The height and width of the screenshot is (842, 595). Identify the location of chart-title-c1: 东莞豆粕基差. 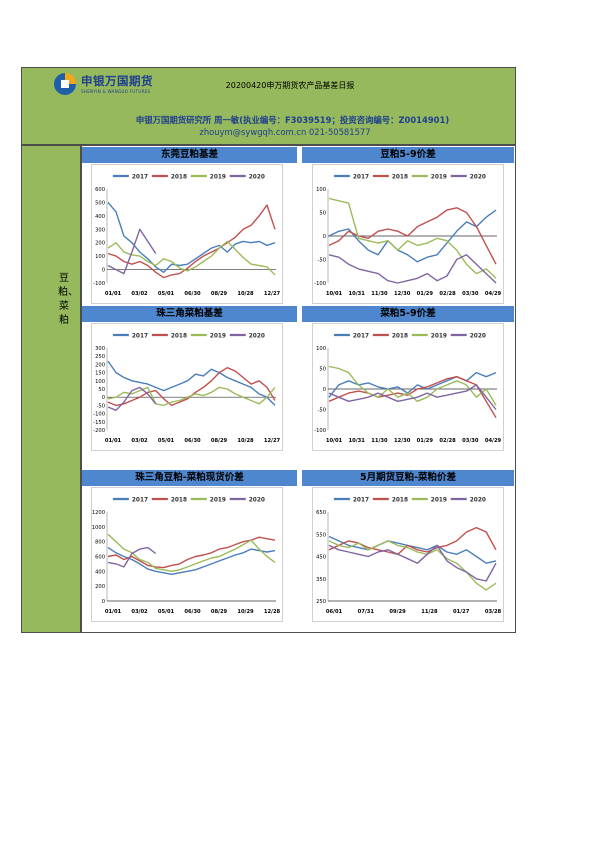
(189, 155).